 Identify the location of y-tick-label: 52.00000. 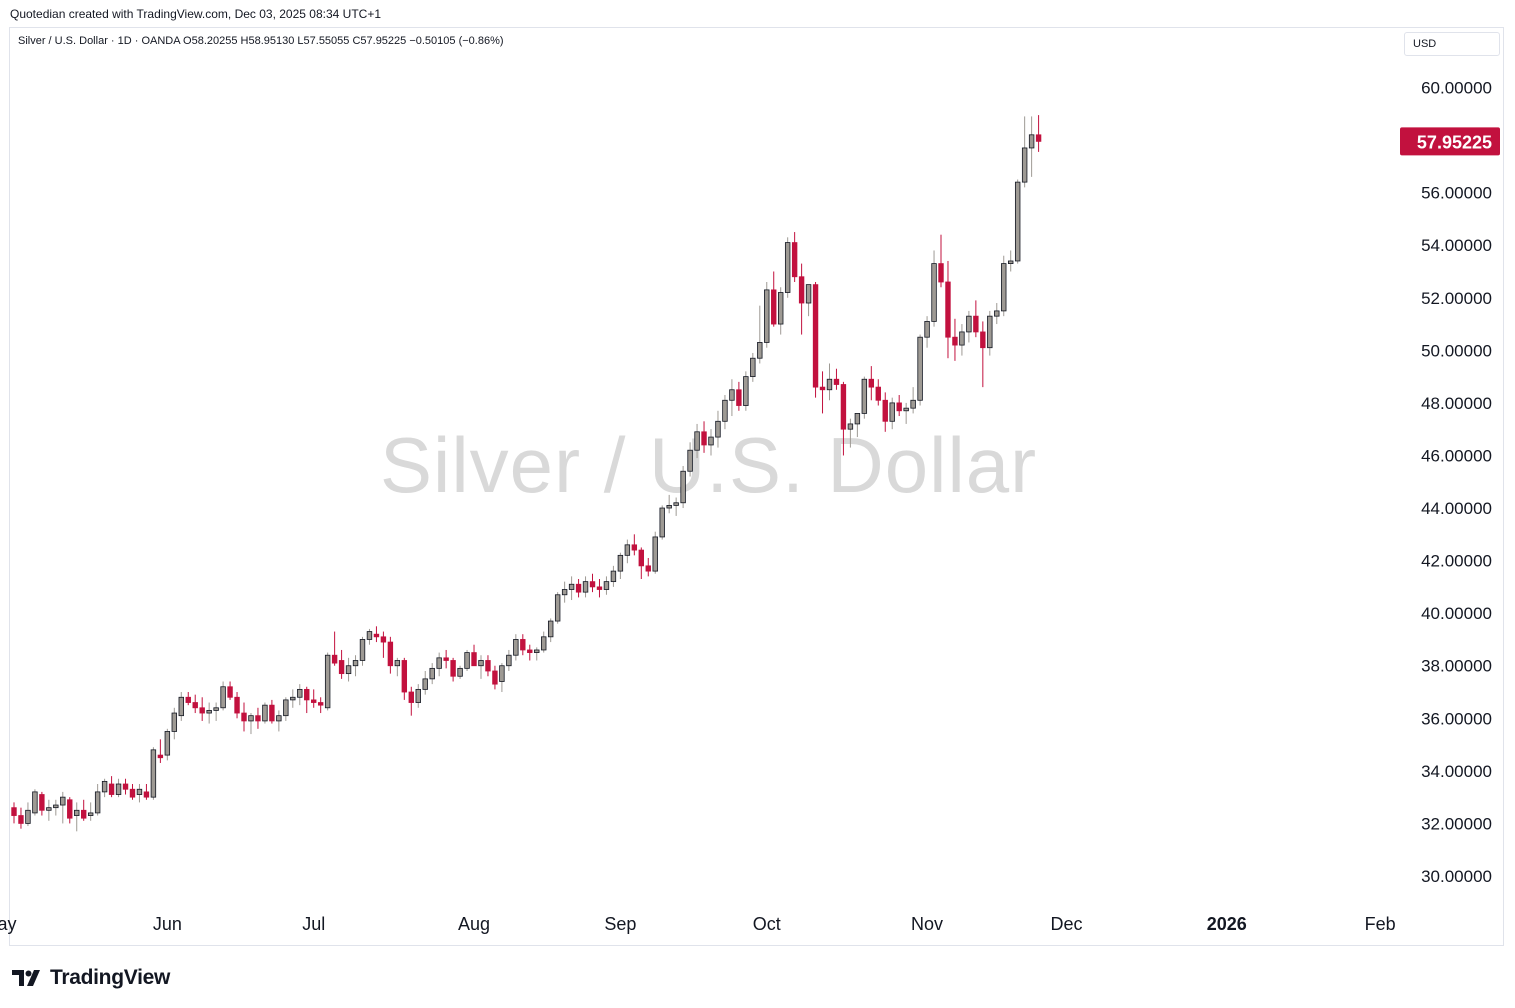
(1456, 298).